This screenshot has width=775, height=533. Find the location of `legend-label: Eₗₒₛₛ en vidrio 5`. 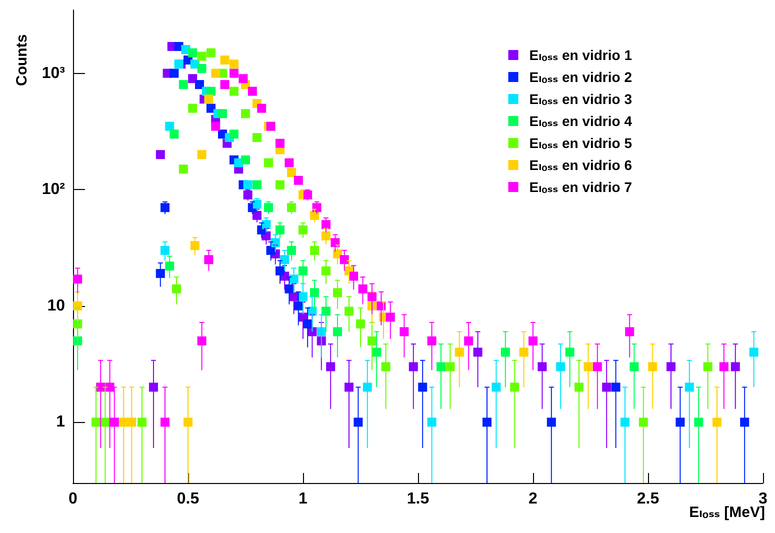

legend-label: Eₗₒₛₛ en vidrio 5 is located at coordinates (580, 143).